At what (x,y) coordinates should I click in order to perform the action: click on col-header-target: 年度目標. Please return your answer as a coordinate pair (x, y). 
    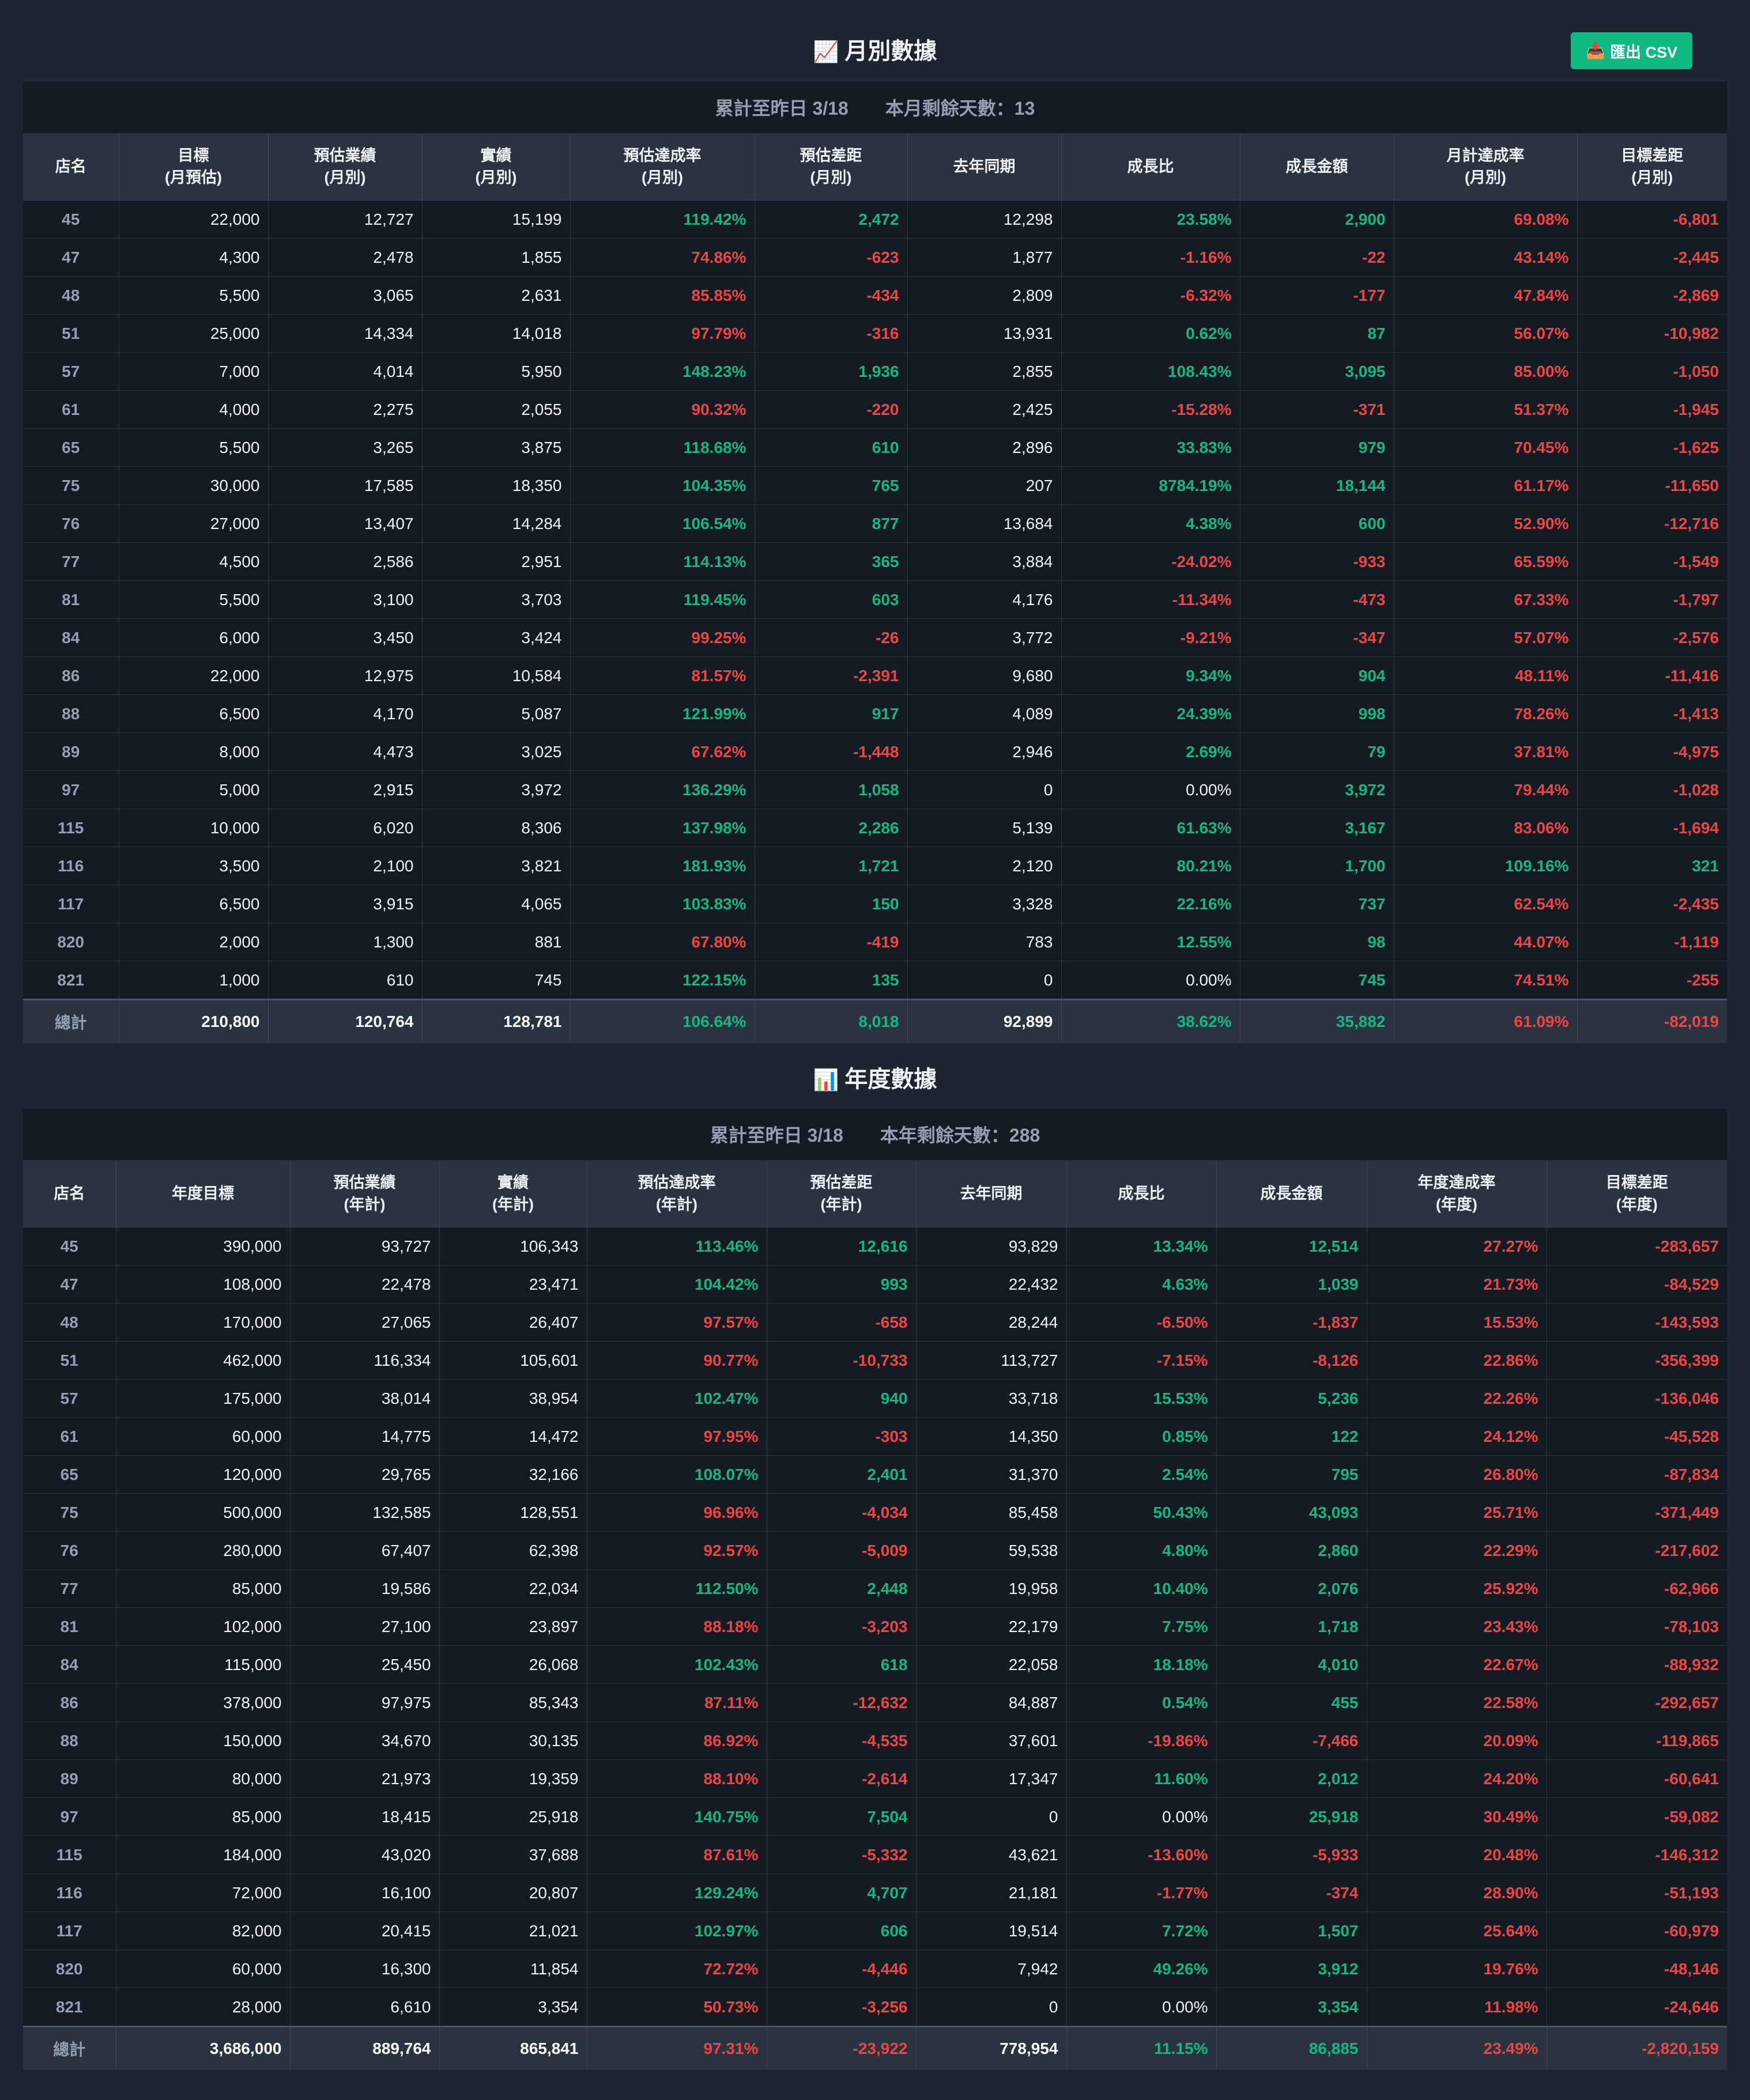
    Looking at the image, I should click on (203, 1193).